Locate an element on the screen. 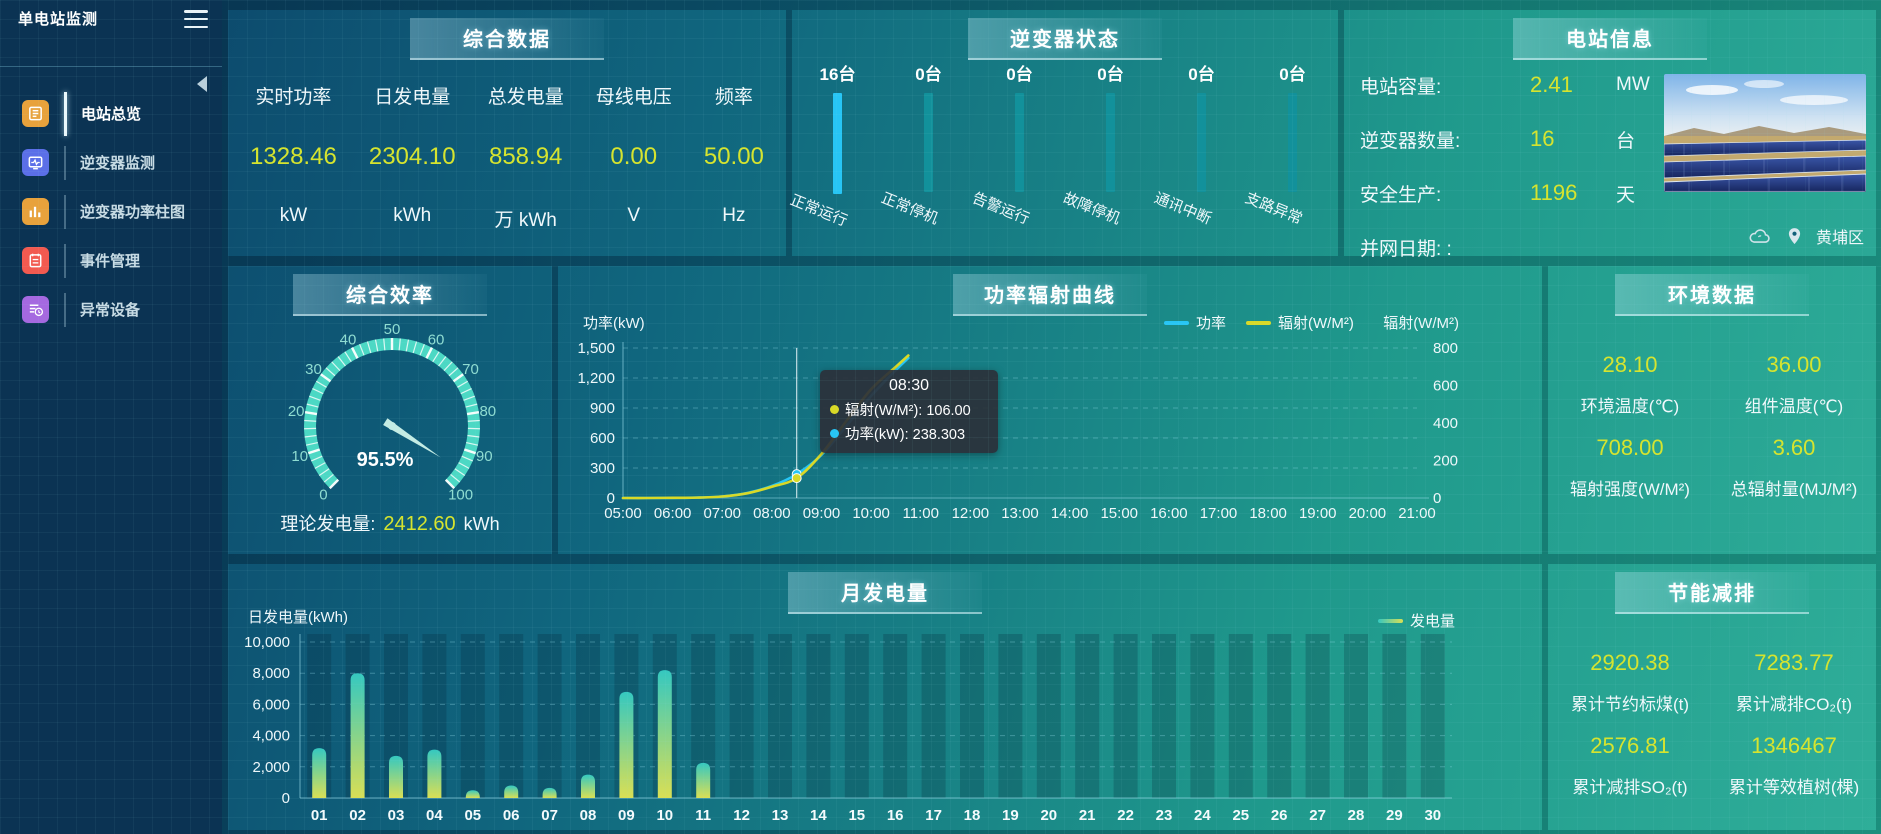  hamburger-menu-icon is located at coordinates (196, 19).